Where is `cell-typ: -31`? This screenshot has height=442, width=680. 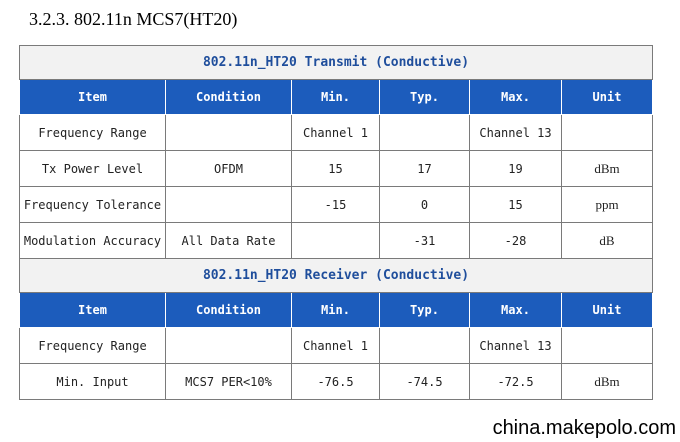 cell-typ: -31 is located at coordinates (424, 240).